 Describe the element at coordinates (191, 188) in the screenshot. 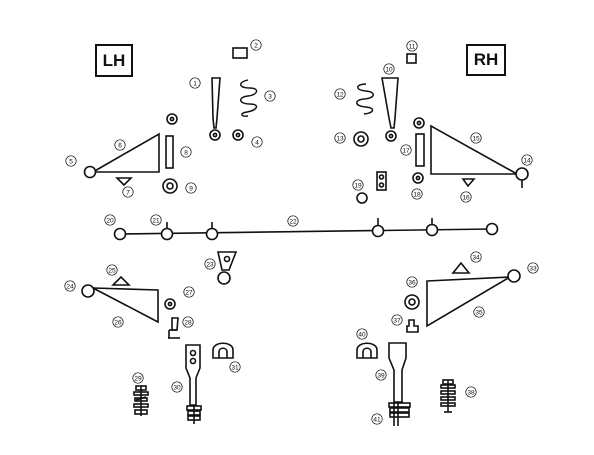

I see `callout-9: 9` at that location.